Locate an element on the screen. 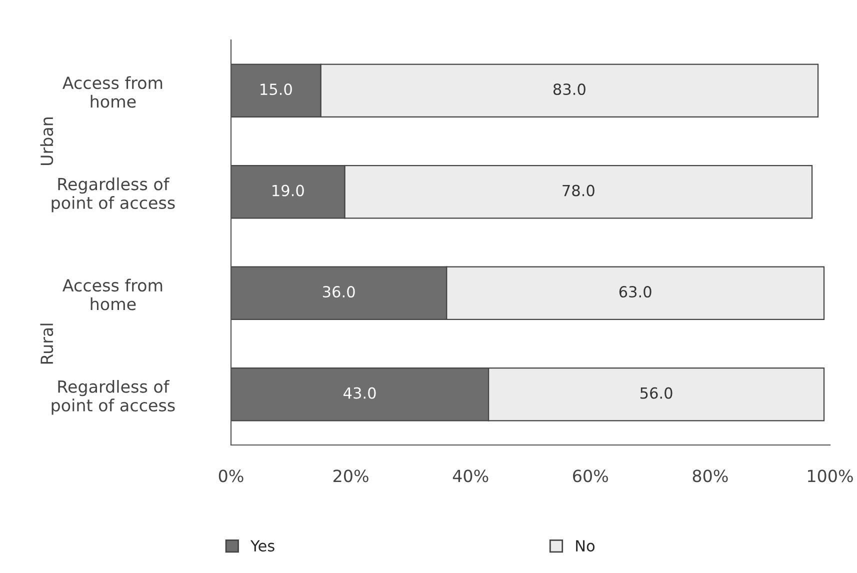  x-tick-label: 60% is located at coordinates (590, 476).